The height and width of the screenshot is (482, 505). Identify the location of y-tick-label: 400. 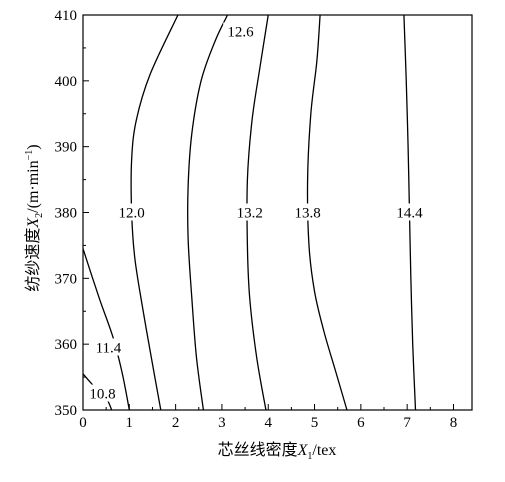
(66, 82).